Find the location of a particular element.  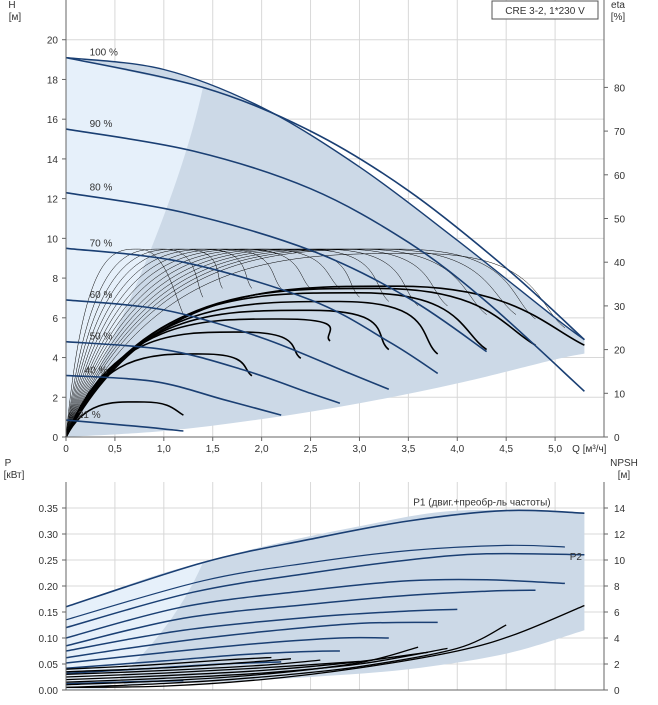

npsh-ytick-label: 4 is located at coordinates (617, 639).